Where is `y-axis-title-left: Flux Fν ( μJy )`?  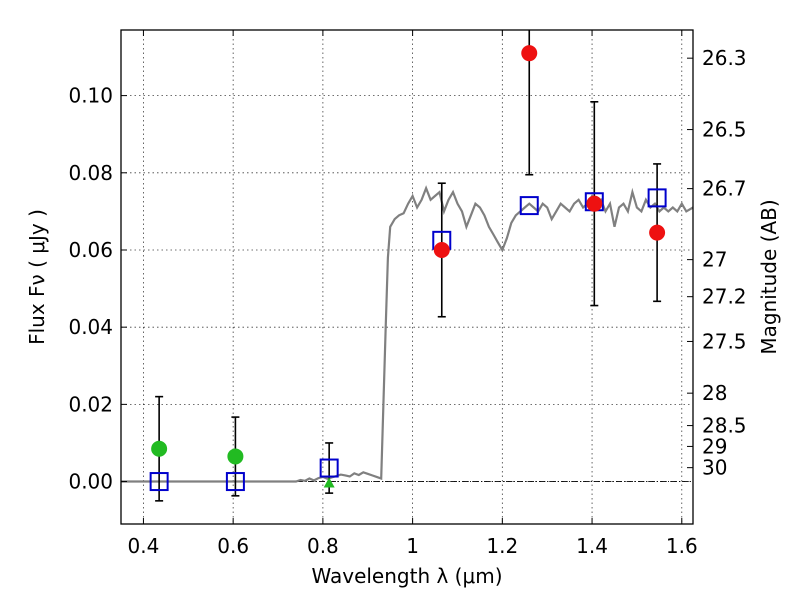 y-axis-title-left: Flux Fν ( μJy ) is located at coordinates (37, 277).